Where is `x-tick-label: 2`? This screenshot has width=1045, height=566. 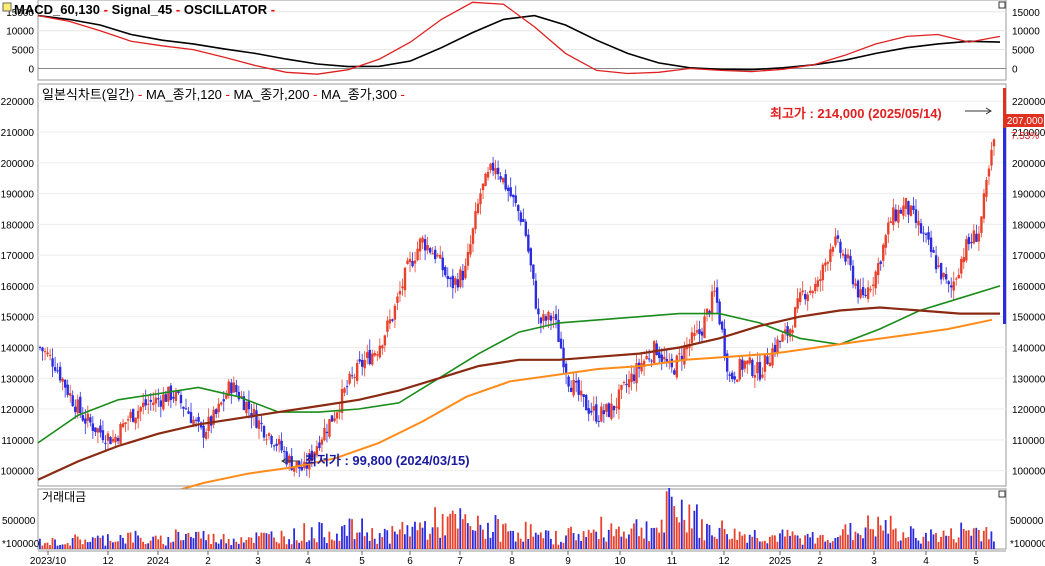
x-tick-label: 2 is located at coordinates (208, 561).